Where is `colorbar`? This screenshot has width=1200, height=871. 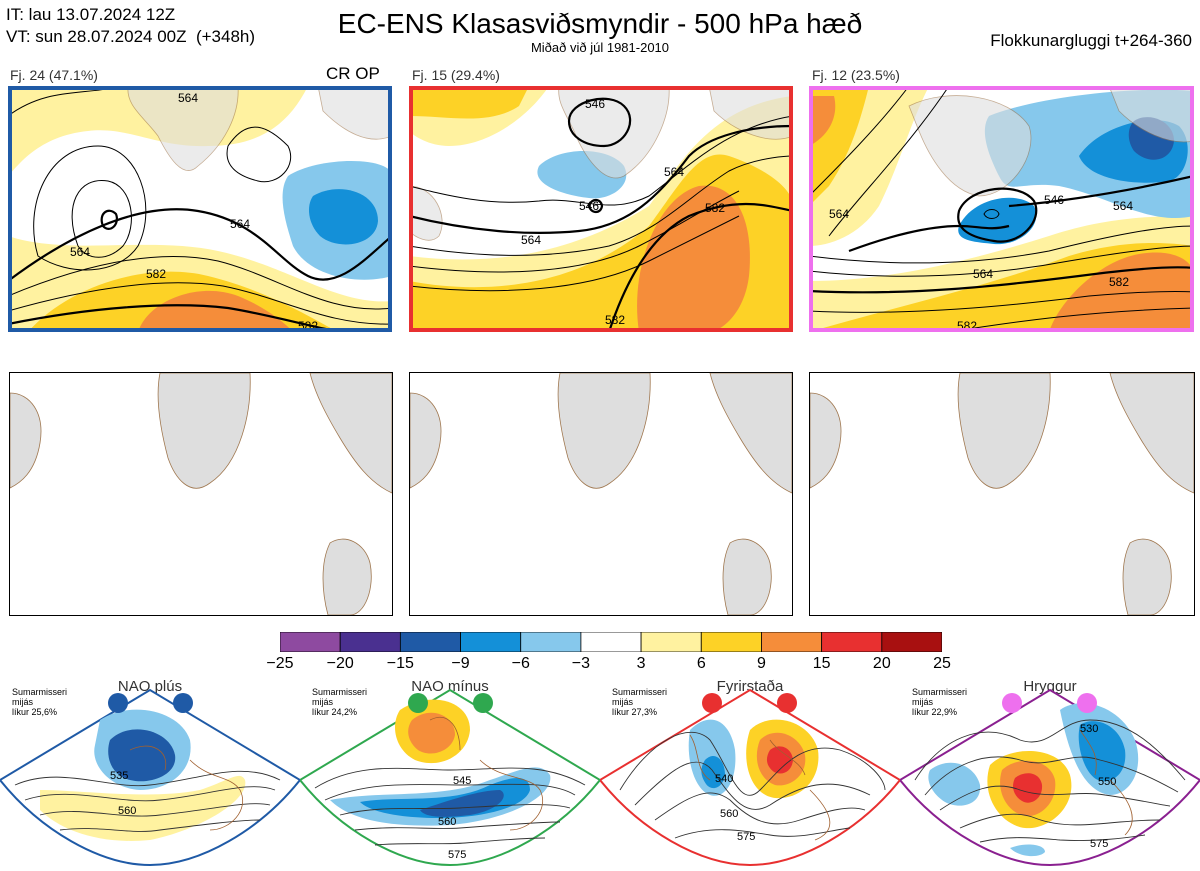
colorbar is located at coordinates (611, 642).